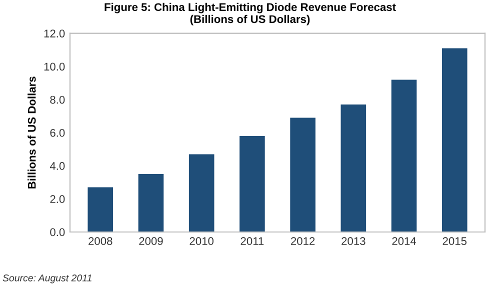 The width and height of the screenshot is (500, 290). What do you see at coordinates (57, 100) in the screenshot?
I see `y-tick-label: 8.0` at bounding box center [57, 100].